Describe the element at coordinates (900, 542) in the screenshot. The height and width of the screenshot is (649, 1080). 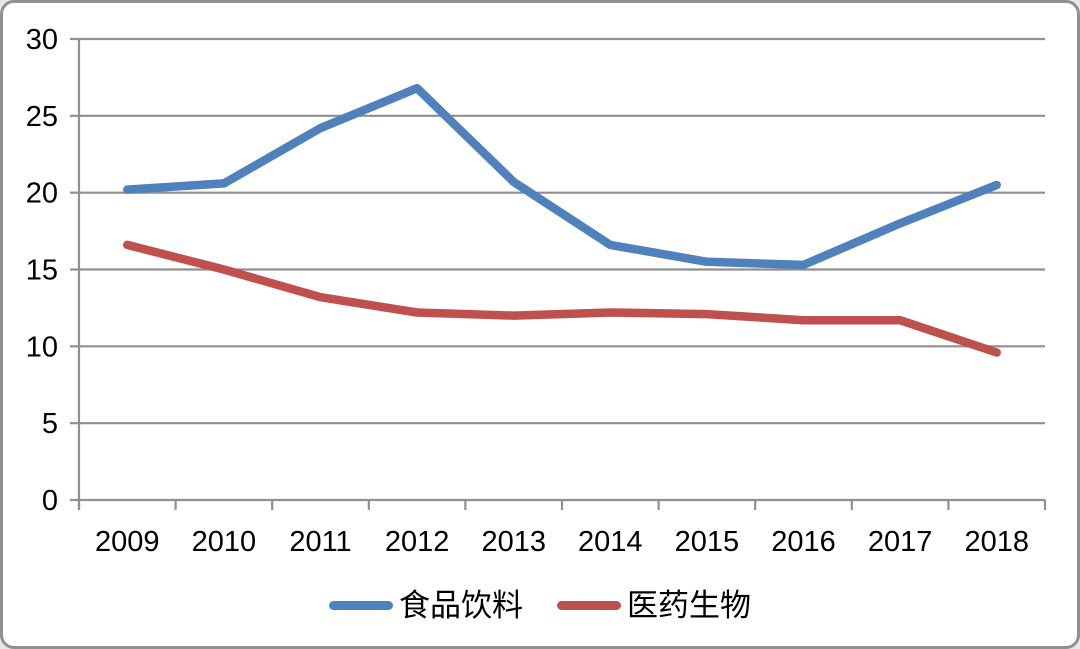
I see `x-axis-label: 2017` at that location.